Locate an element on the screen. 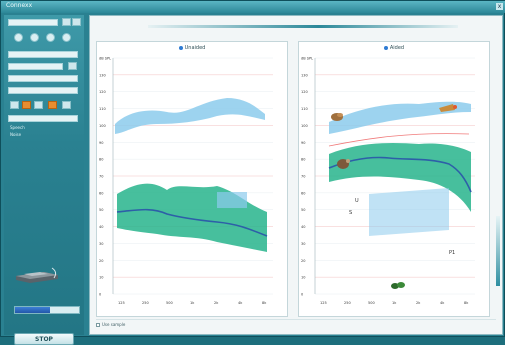 This screenshot has height=345, width=505. right-upper-band is located at coordinates (400, 117).